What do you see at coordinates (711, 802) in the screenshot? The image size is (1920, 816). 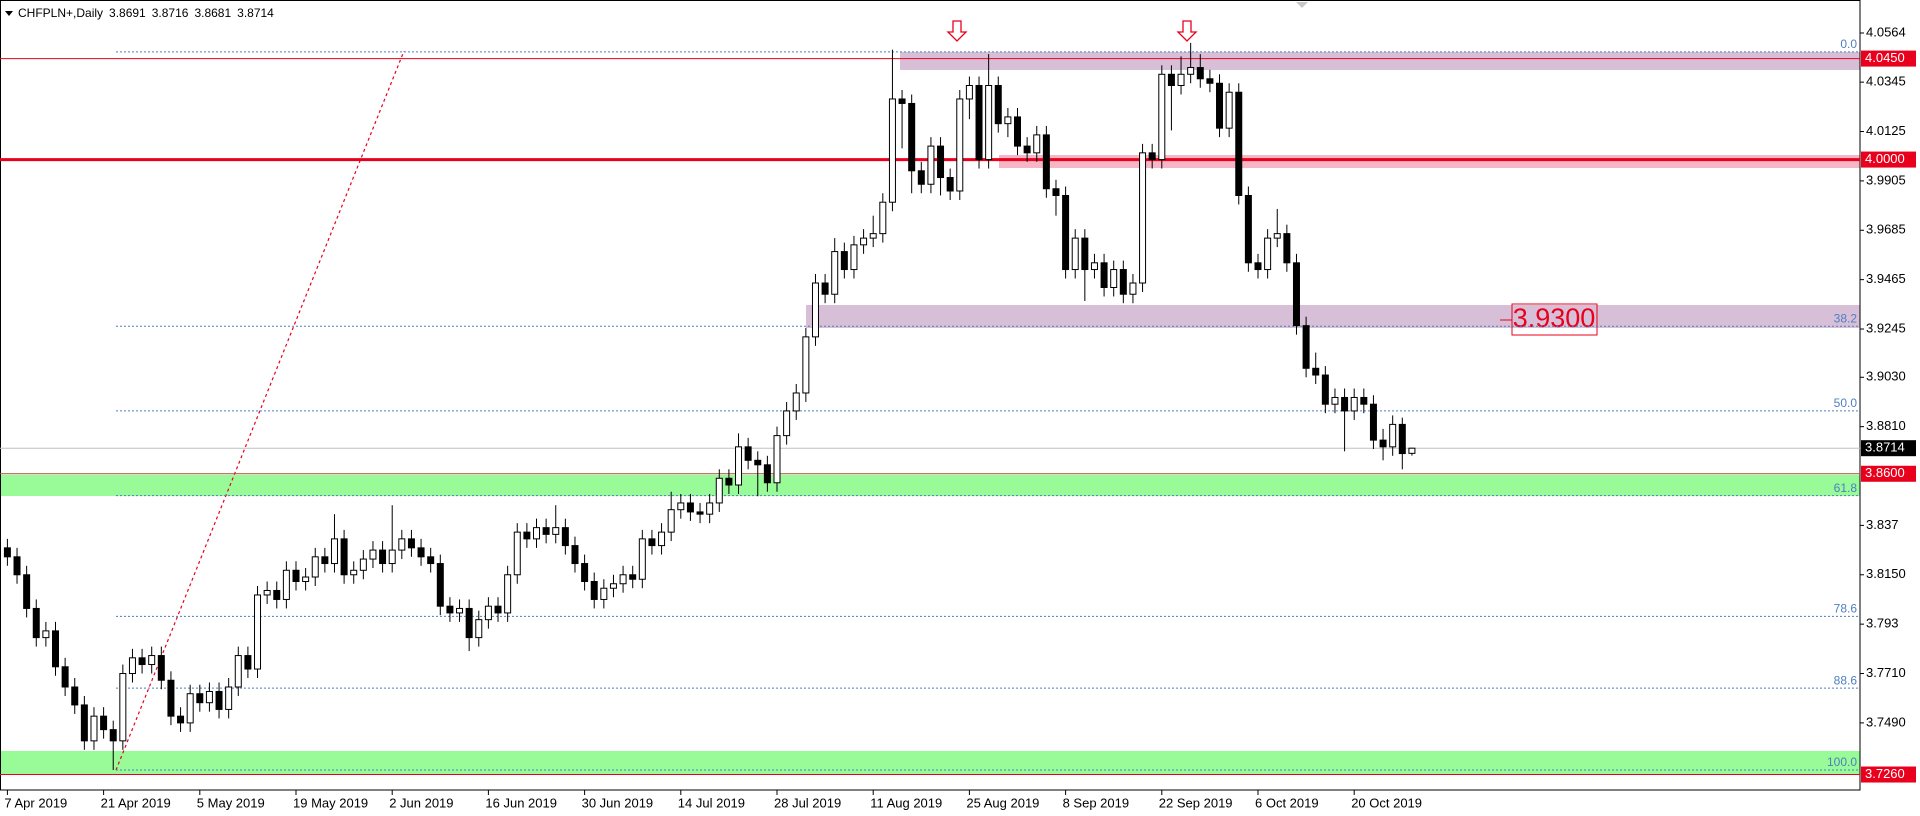 I see `x-tick-label: 14 Jul 2019` at bounding box center [711, 802].